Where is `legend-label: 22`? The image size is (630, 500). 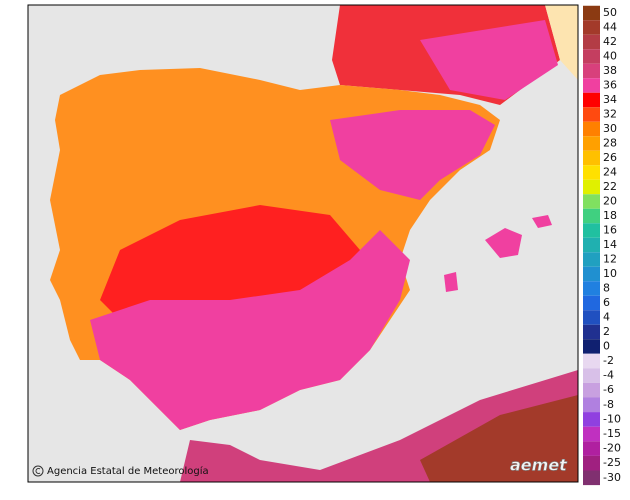 legend-label: 22 is located at coordinates (610, 186).